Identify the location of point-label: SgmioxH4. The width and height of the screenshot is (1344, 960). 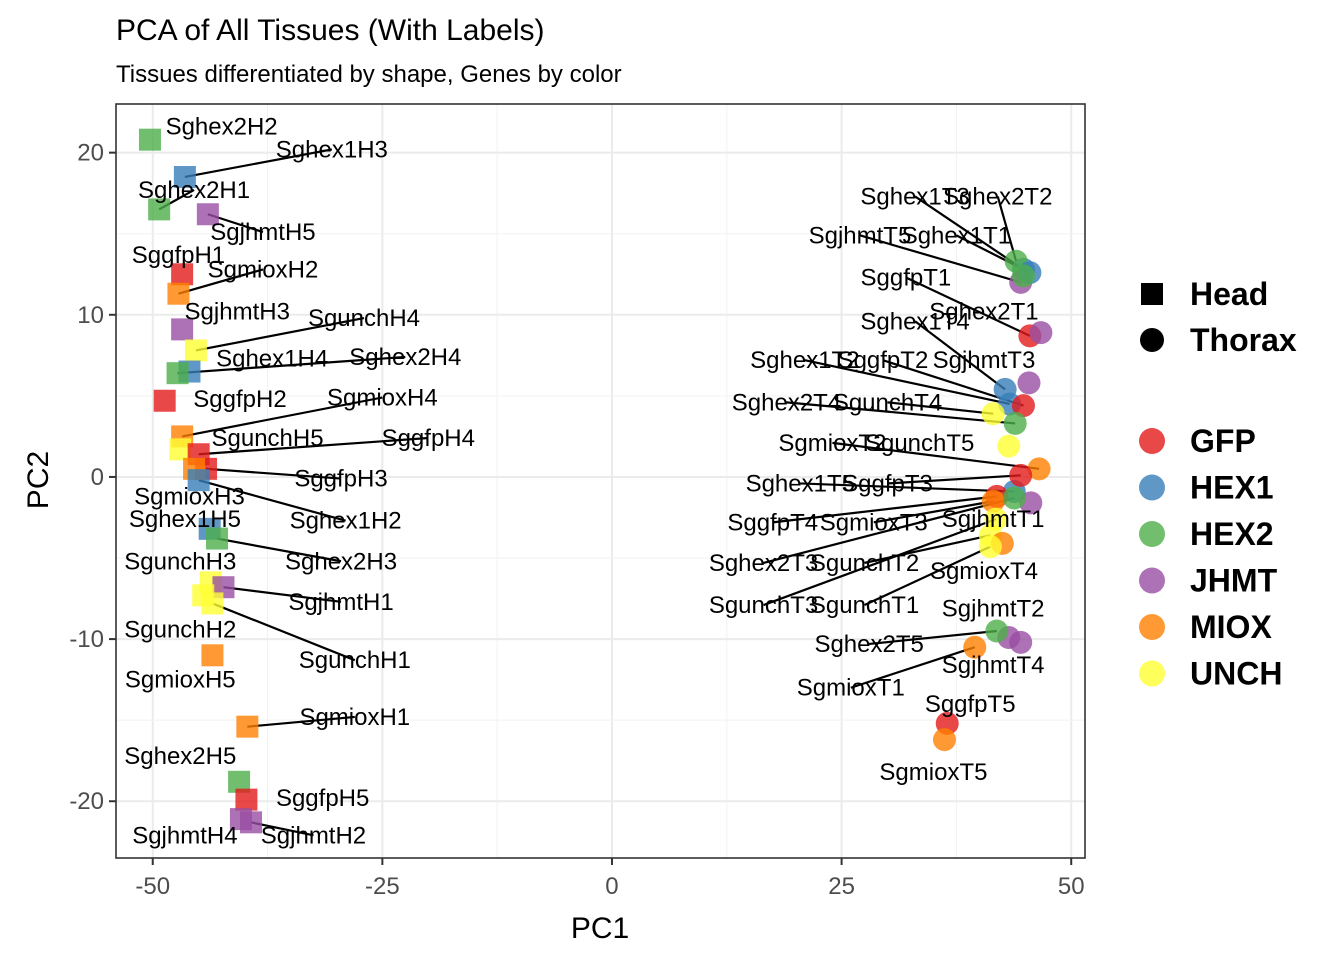
(382, 397).